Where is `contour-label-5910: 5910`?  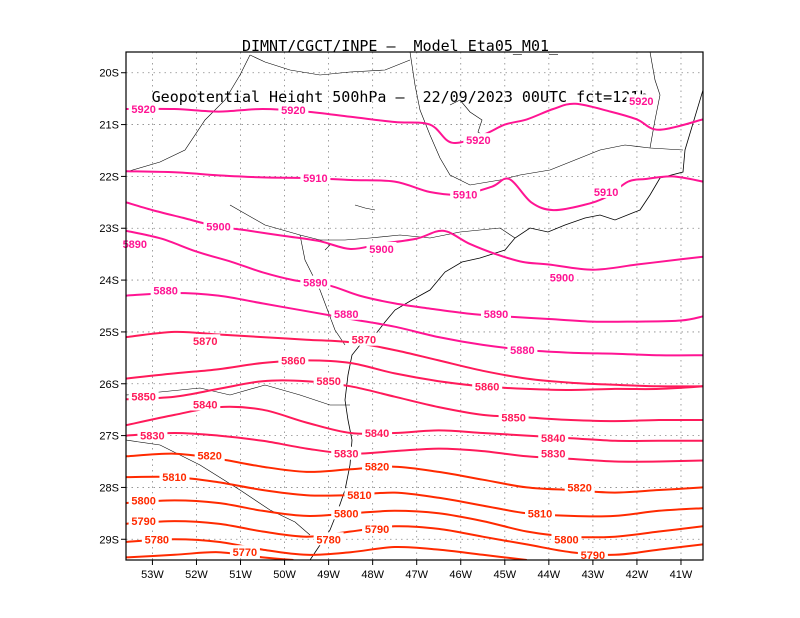 contour-label-5910: 5910 is located at coordinates (465, 196).